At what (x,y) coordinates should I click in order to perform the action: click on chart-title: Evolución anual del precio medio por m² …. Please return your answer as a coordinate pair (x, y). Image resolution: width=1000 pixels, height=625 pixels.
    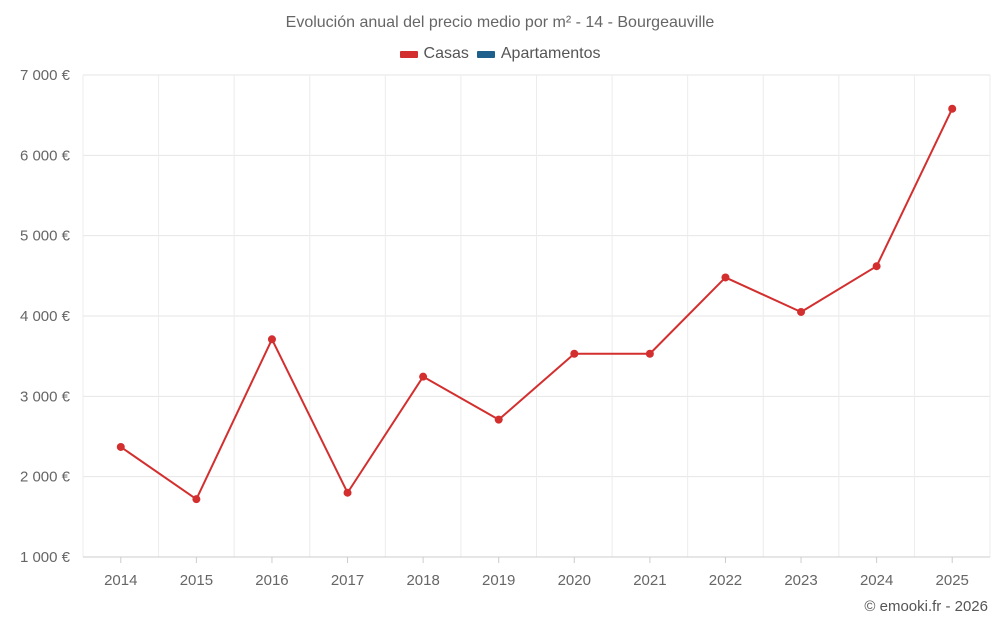
    Looking at the image, I should click on (500, 22).